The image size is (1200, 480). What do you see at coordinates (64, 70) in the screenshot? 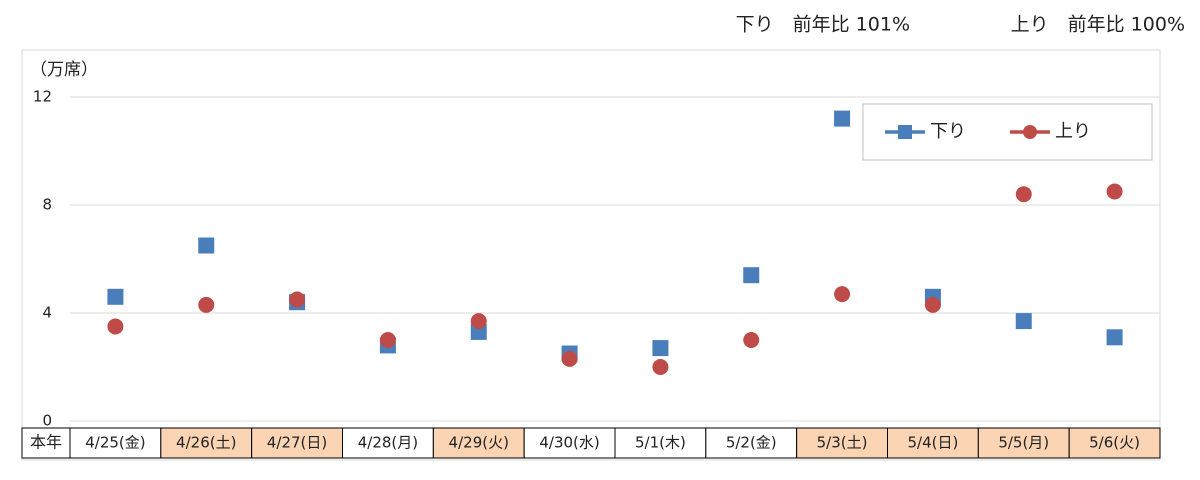
I see `y-axis-label: （万席）` at bounding box center [64, 70].